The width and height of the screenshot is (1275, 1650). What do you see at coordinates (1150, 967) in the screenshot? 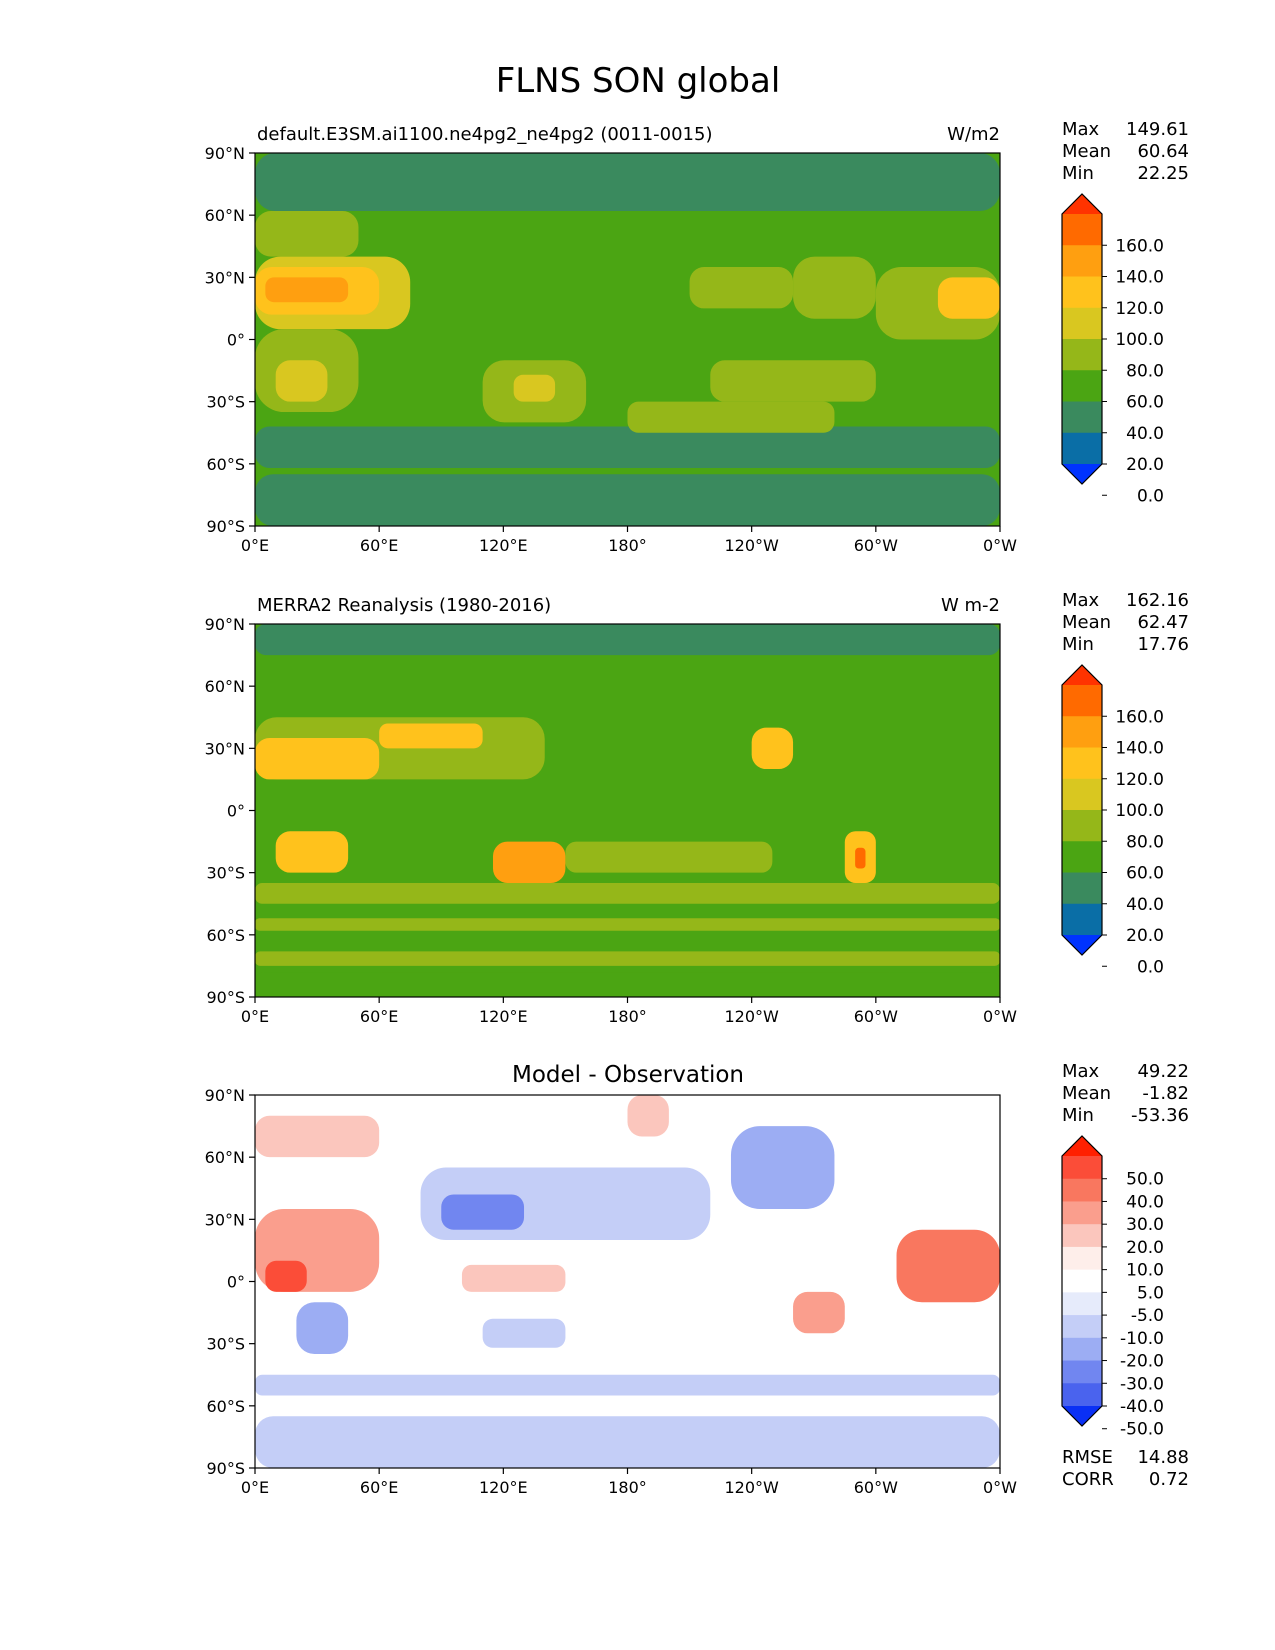
I see `colorbar-tick-label: 0.0` at bounding box center [1150, 967].